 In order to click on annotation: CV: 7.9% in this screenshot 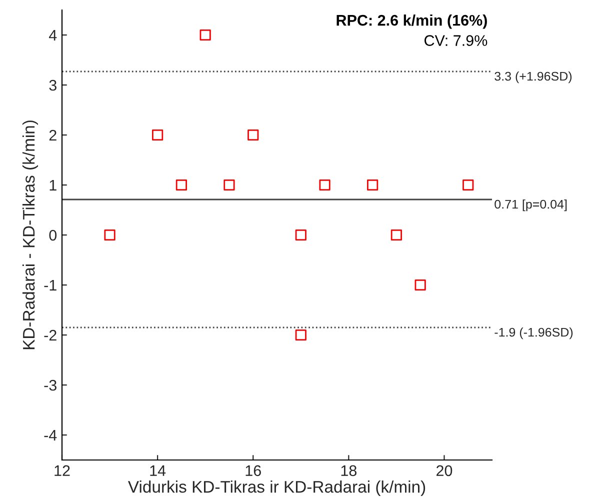, I will do `click(456, 40)`.